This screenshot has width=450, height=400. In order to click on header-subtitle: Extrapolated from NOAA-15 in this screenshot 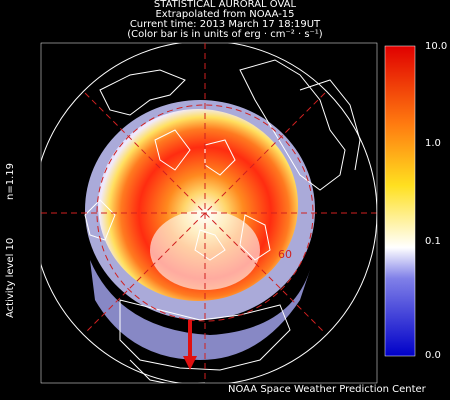, I will do `click(225, 14)`.